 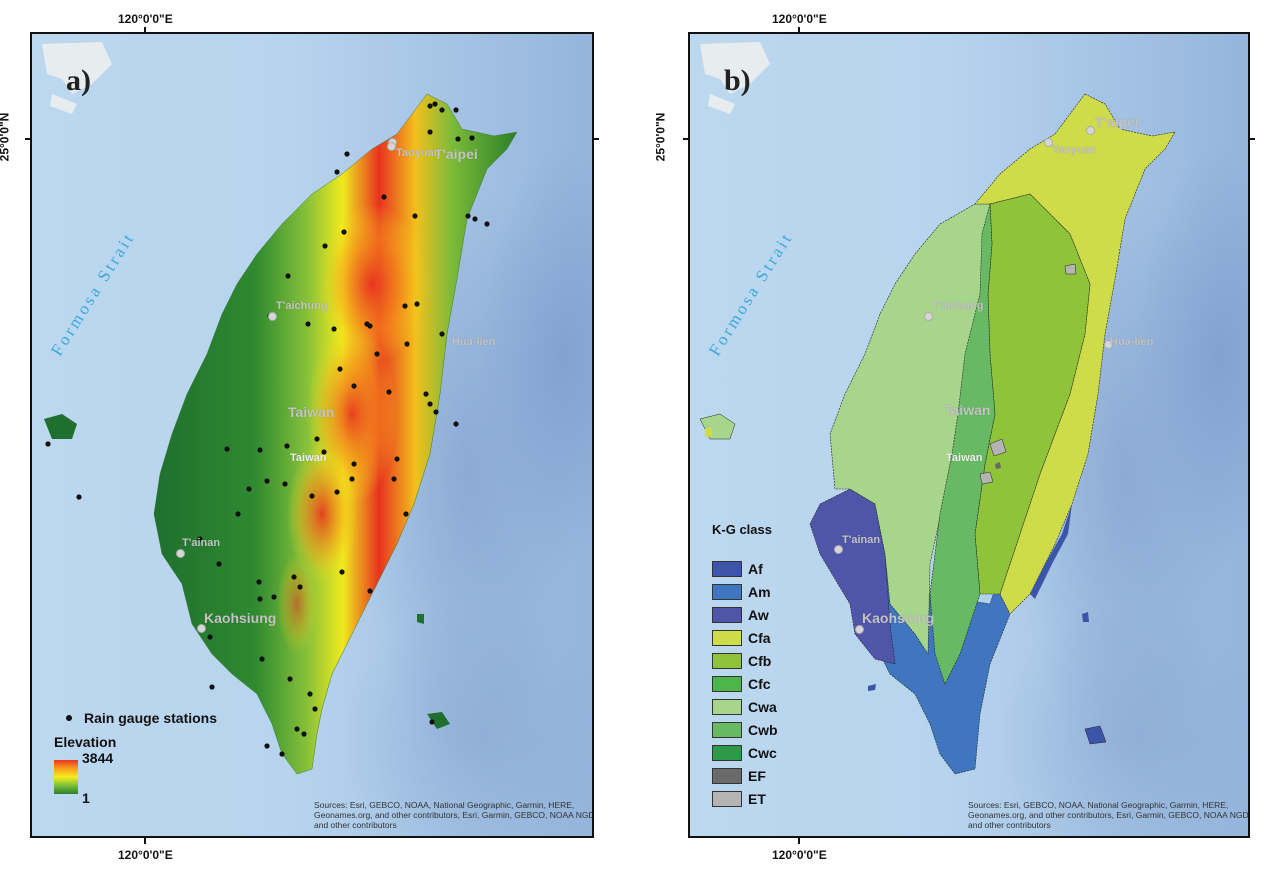 I want to click on swatch-af, so click(x=727, y=568).